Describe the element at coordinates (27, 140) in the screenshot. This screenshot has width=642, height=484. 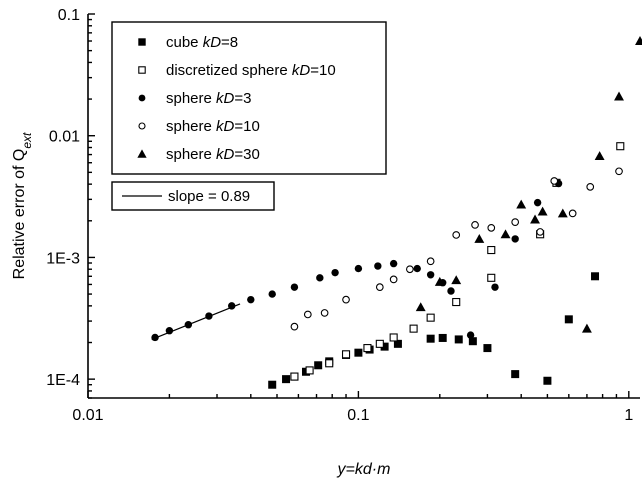
I see `label-subscript: ext` at that location.